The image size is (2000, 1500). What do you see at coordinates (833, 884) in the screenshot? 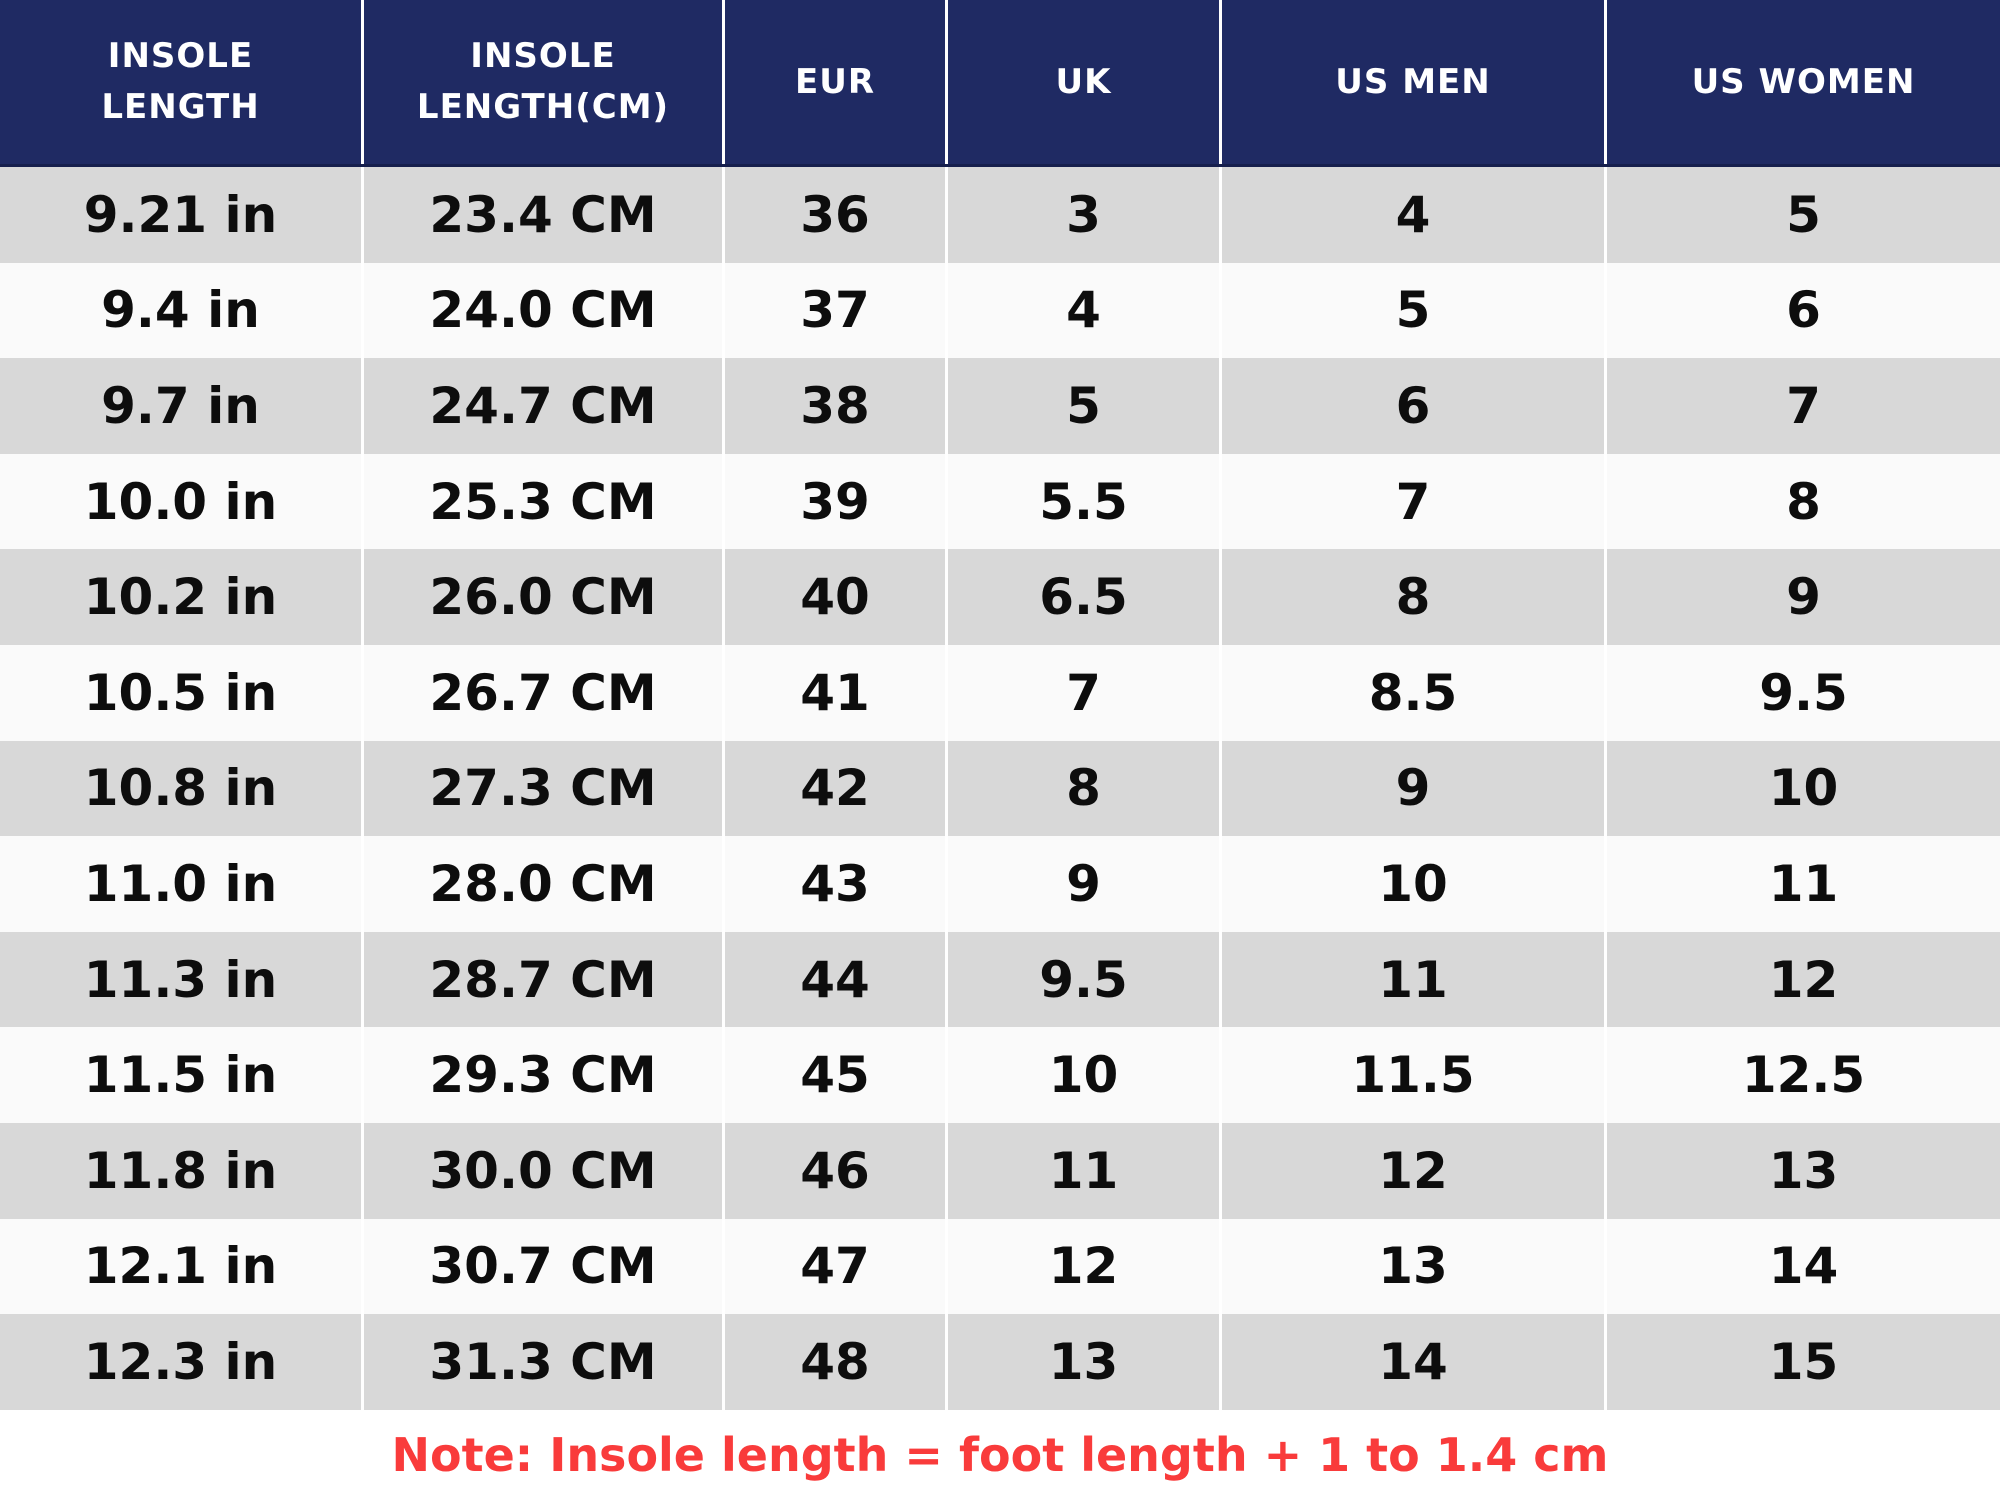
I see `cell-eur: 43` at bounding box center [833, 884].